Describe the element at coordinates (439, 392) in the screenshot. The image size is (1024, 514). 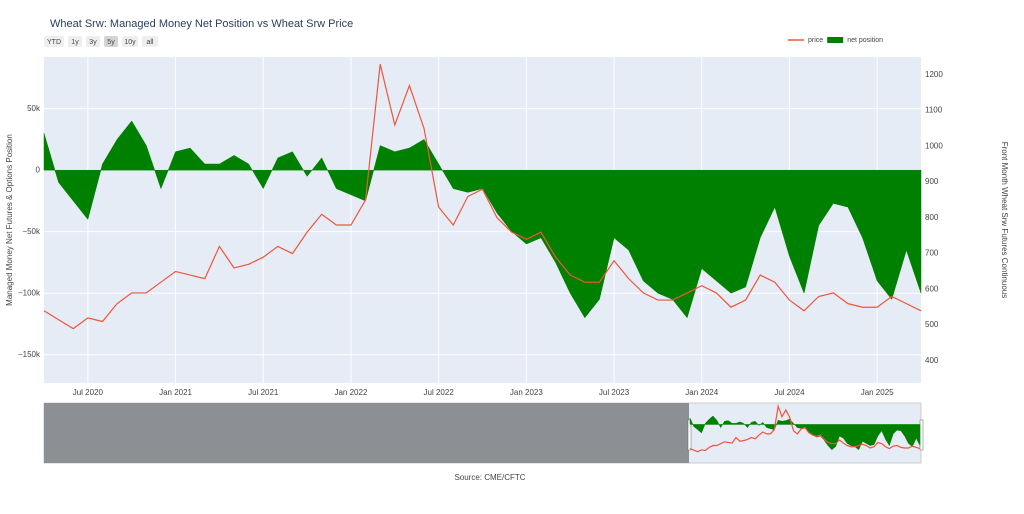
I see `x-tick-label: Jul 2022` at that location.